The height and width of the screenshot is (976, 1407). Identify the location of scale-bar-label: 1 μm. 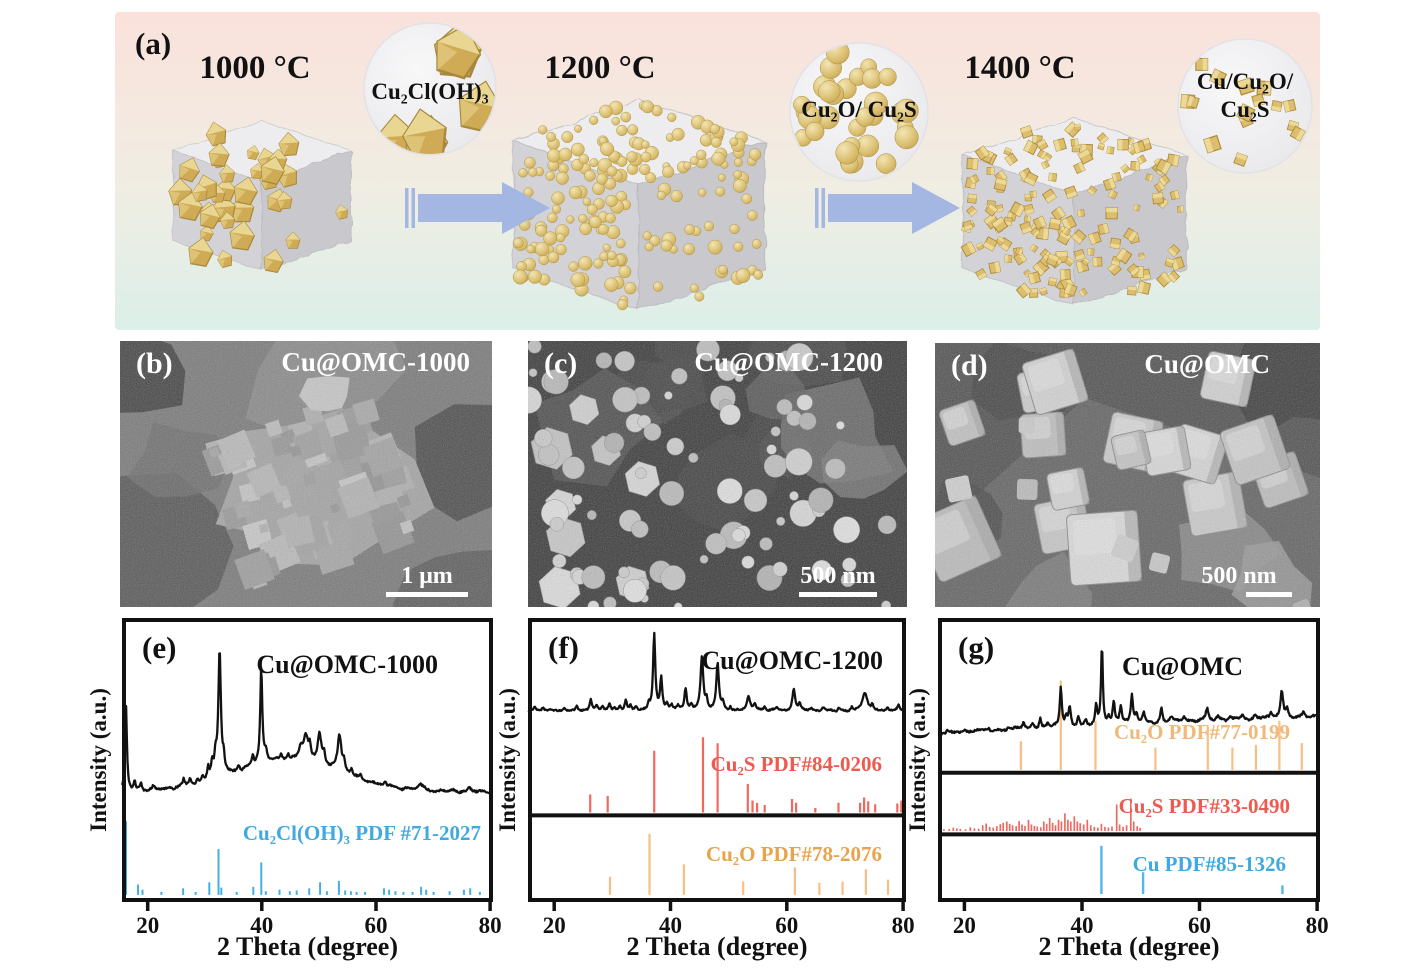
(427, 576).